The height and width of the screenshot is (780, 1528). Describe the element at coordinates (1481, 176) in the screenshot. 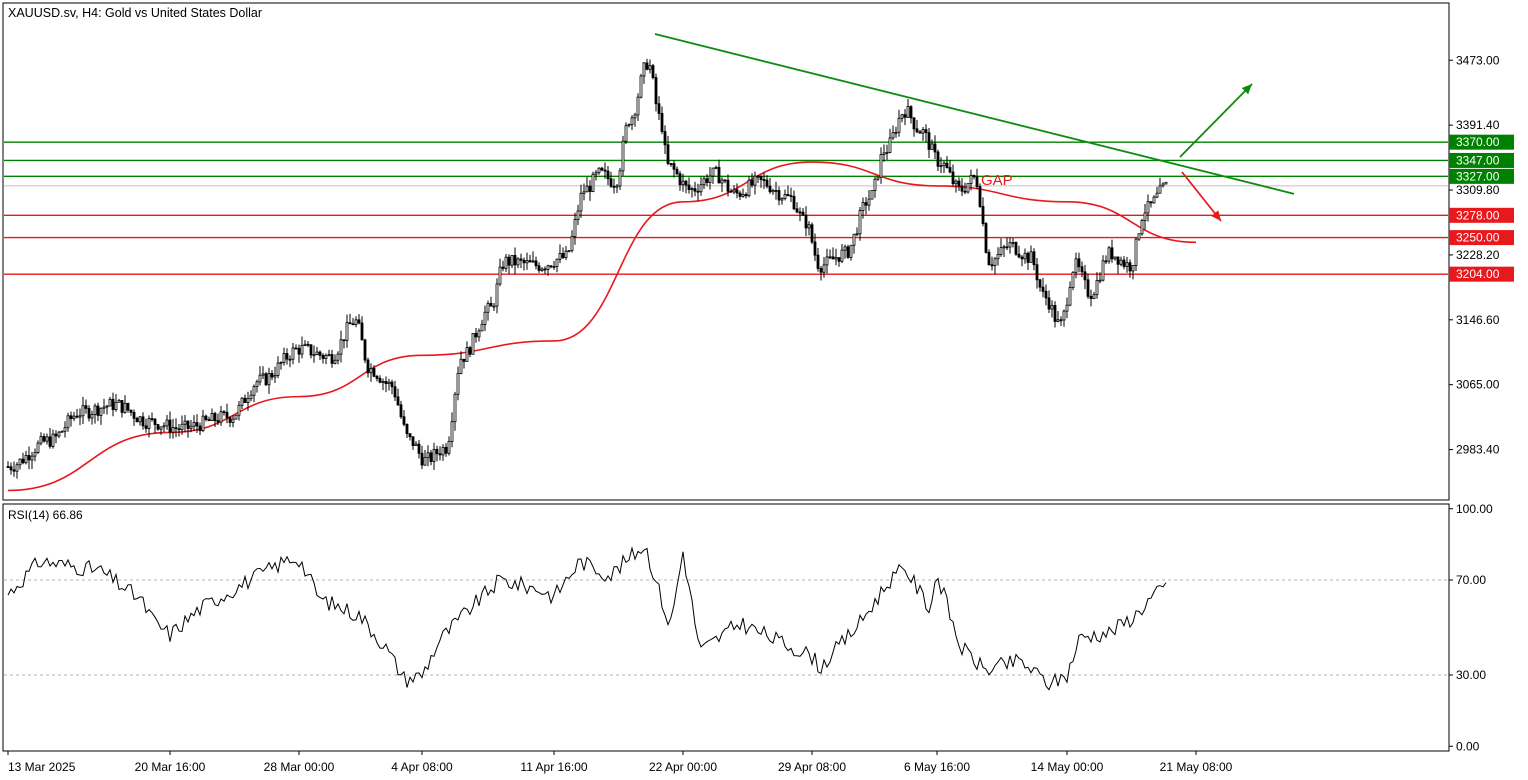

I see `price-level-tag` at that location.